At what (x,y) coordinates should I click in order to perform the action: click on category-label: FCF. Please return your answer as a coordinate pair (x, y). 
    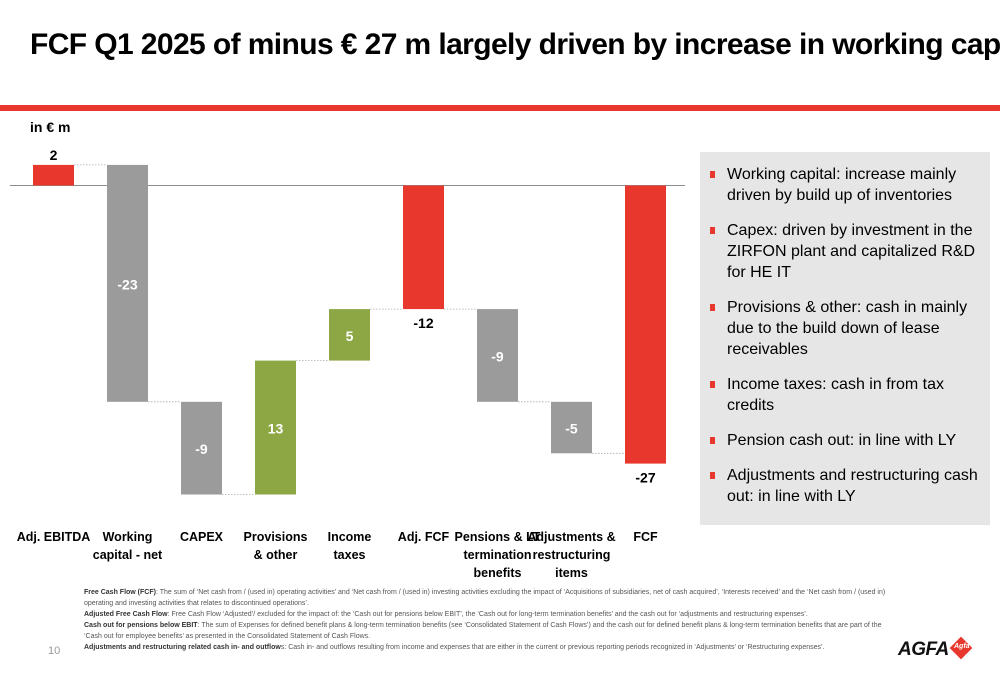
    Looking at the image, I should click on (645, 537).